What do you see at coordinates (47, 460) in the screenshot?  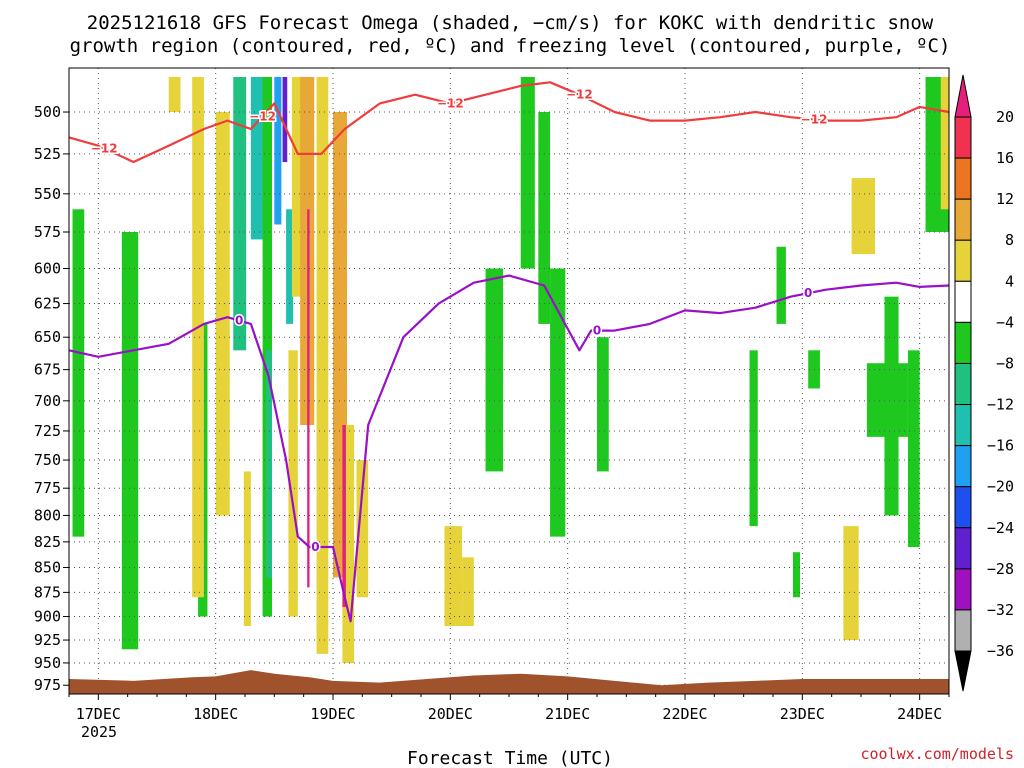 I see `y-tick-label: 750` at bounding box center [47, 460].